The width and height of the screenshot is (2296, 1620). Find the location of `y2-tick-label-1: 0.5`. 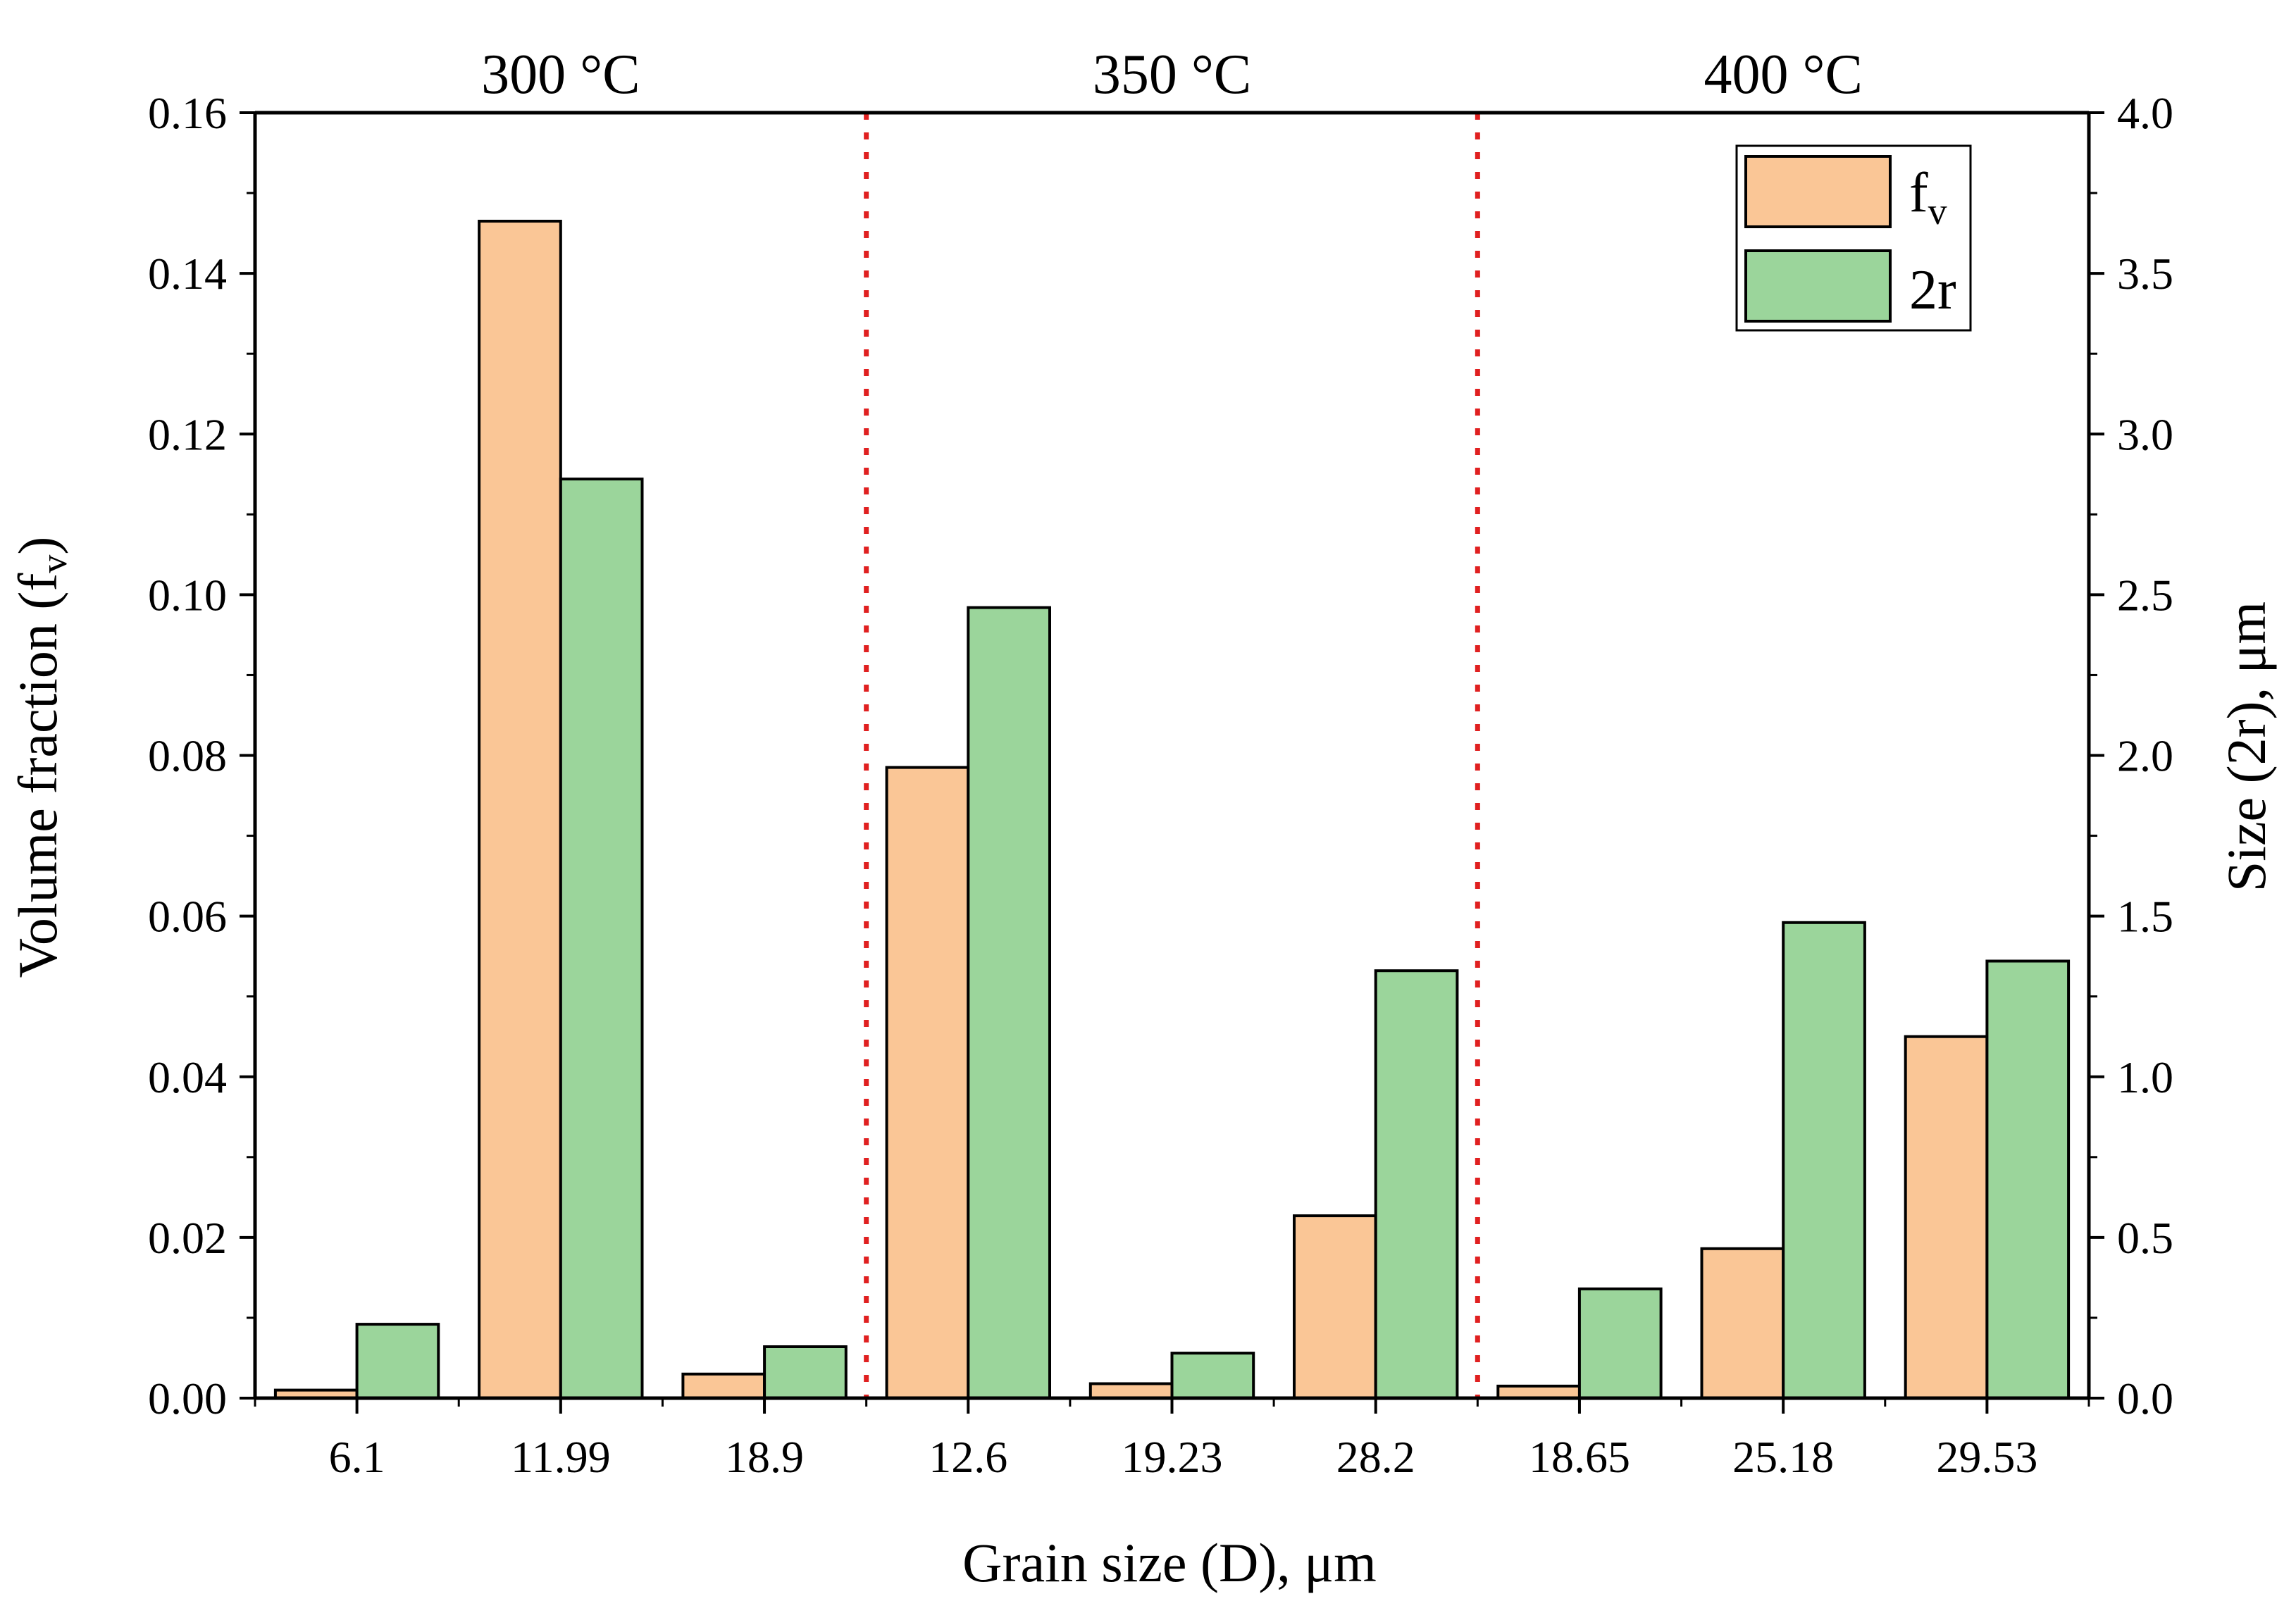

y2-tick-label-1: 0.5 is located at coordinates (2145, 1238).